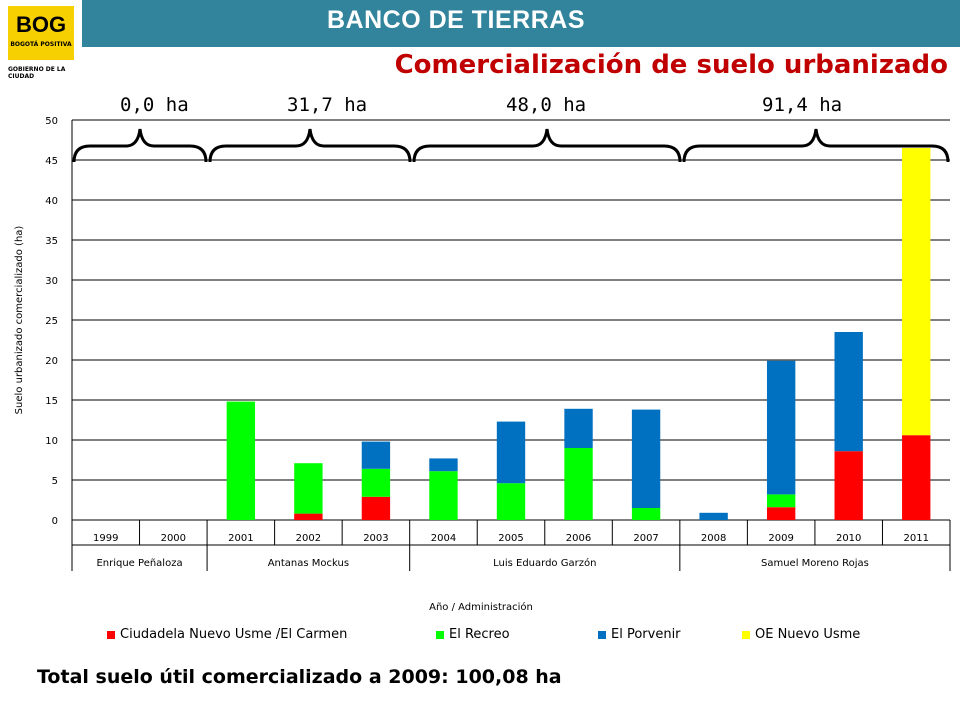 This screenshot has height=720, width=960. Describe the element at coordinates (479, 634) in the screenshot. I see `legend-label: El Recreo` at that location.